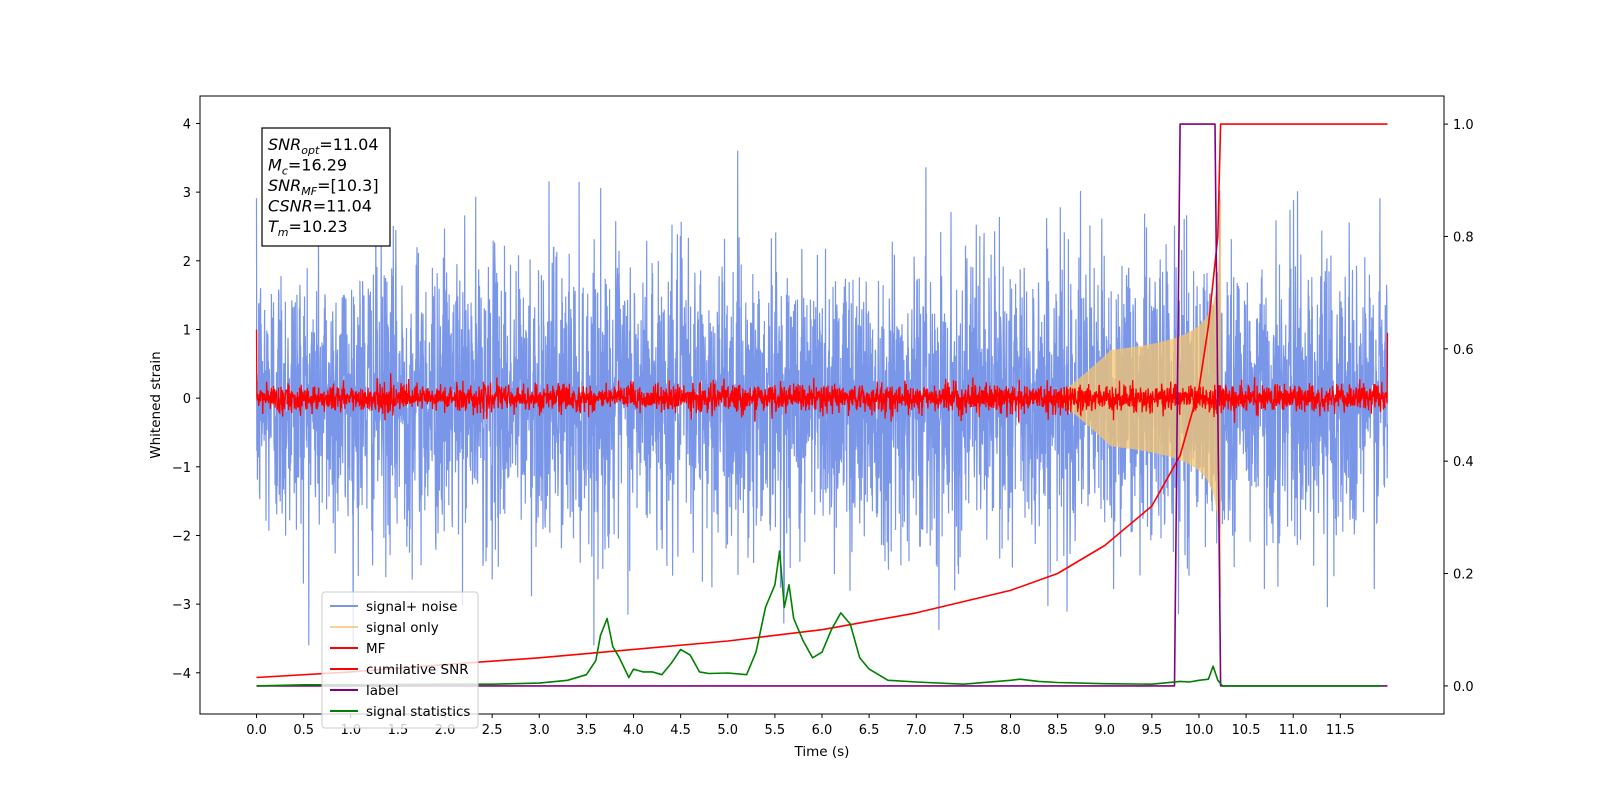 This screenshot has width=1600, height=800. Describe the element at coordinates (411, 607) in the screenshot. I see `legend-entry: signal+ noise` at that location.